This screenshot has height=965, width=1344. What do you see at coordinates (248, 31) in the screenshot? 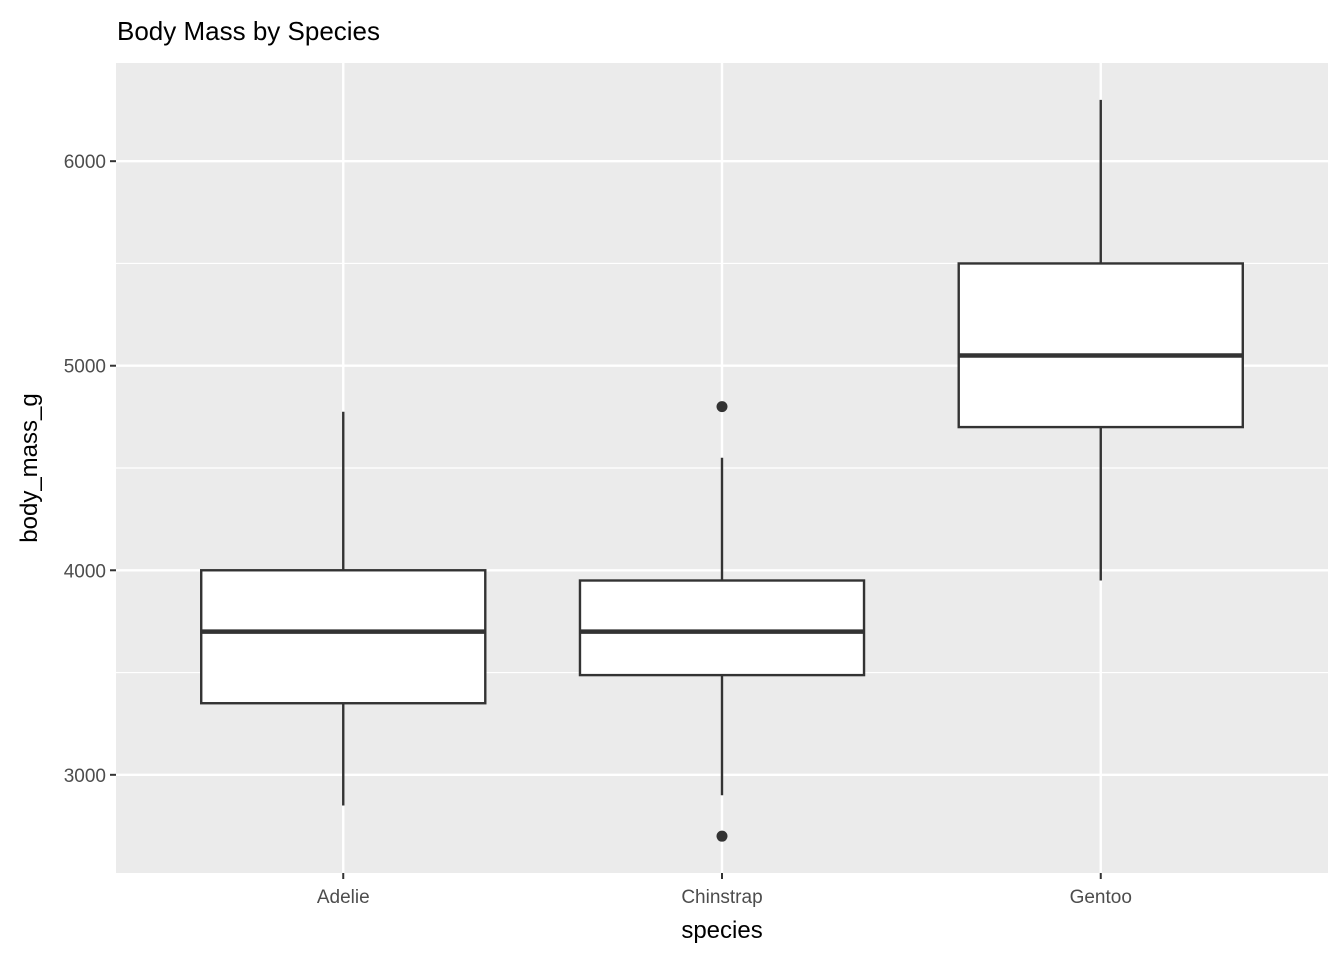
I see `chart-title: Body Mass by Species` at bounding box center [248, 31].